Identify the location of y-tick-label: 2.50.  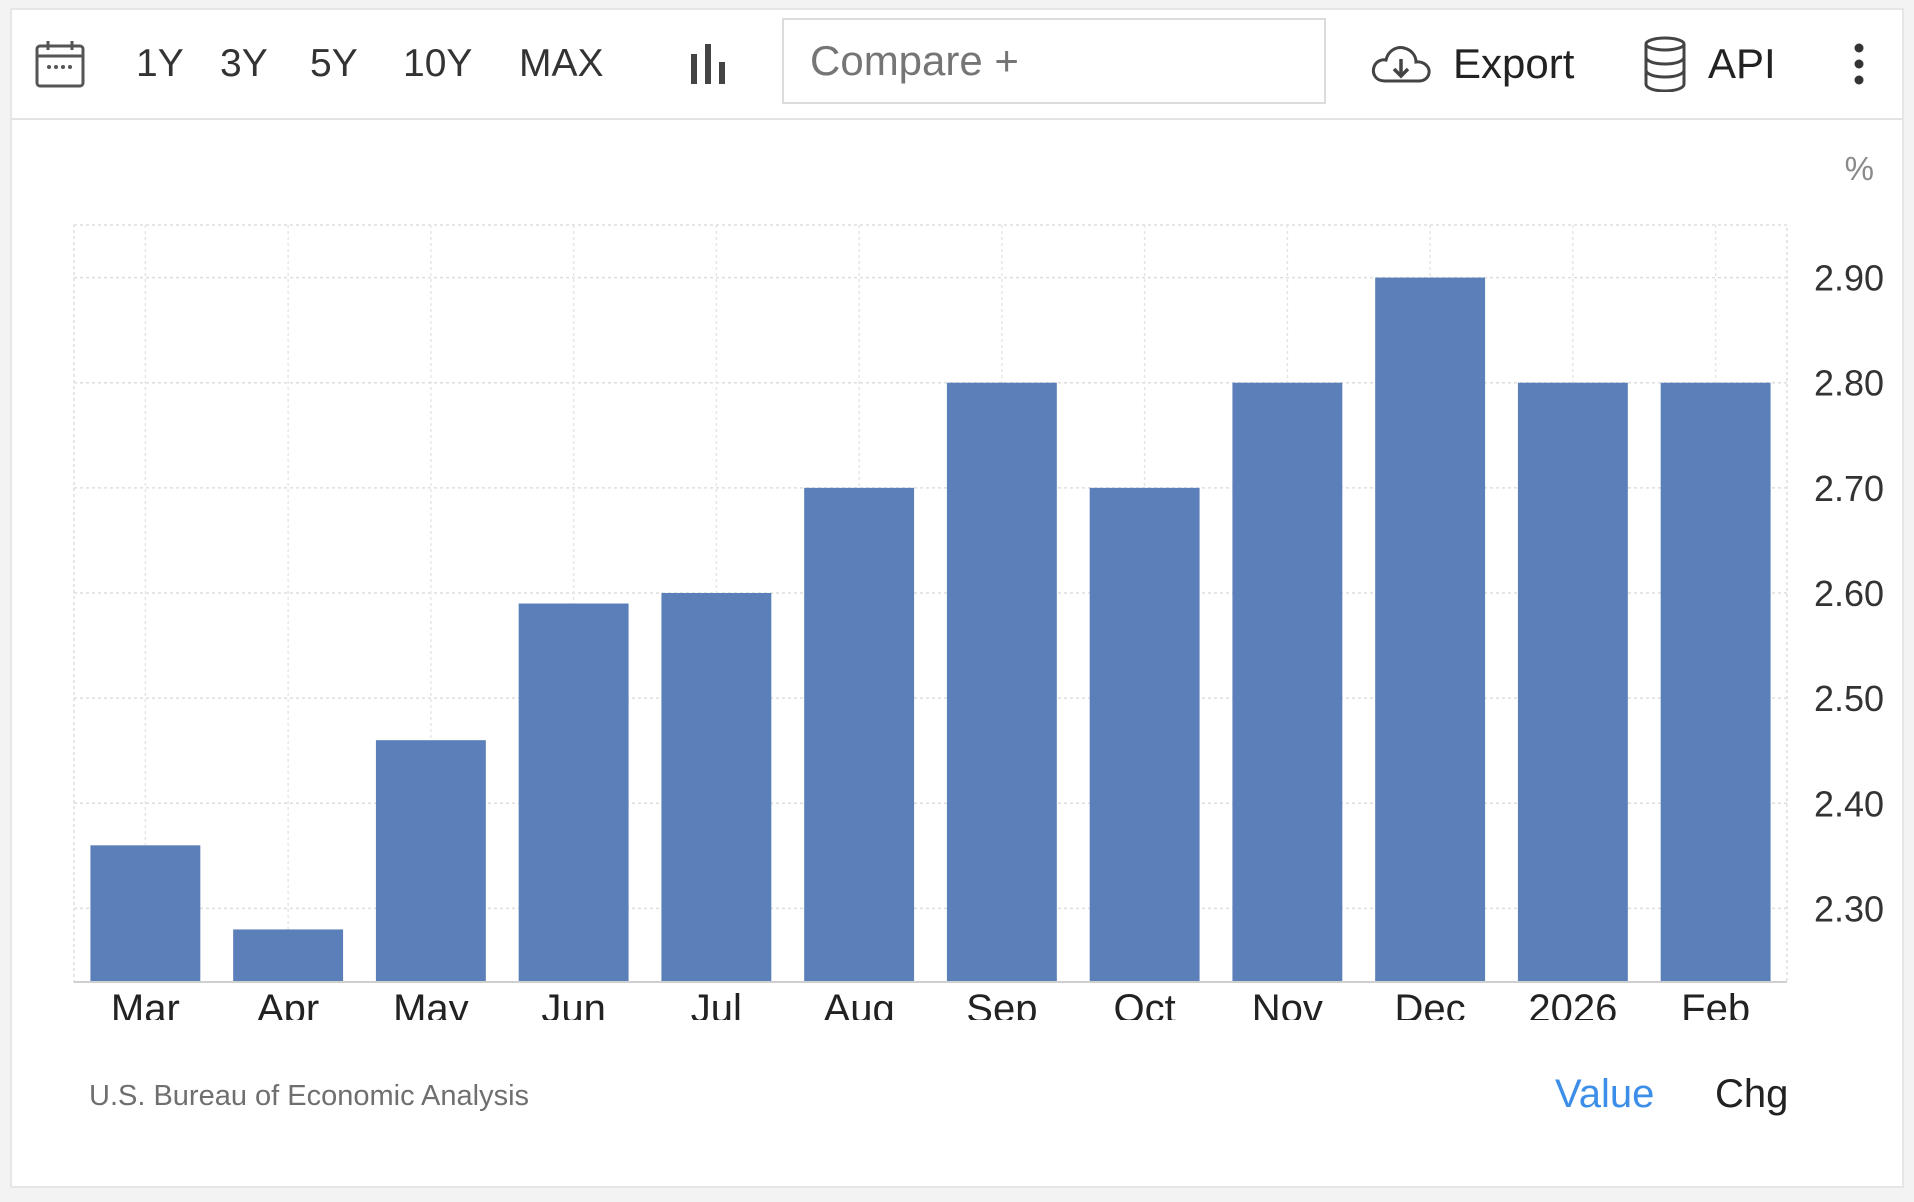
(1849, 698).